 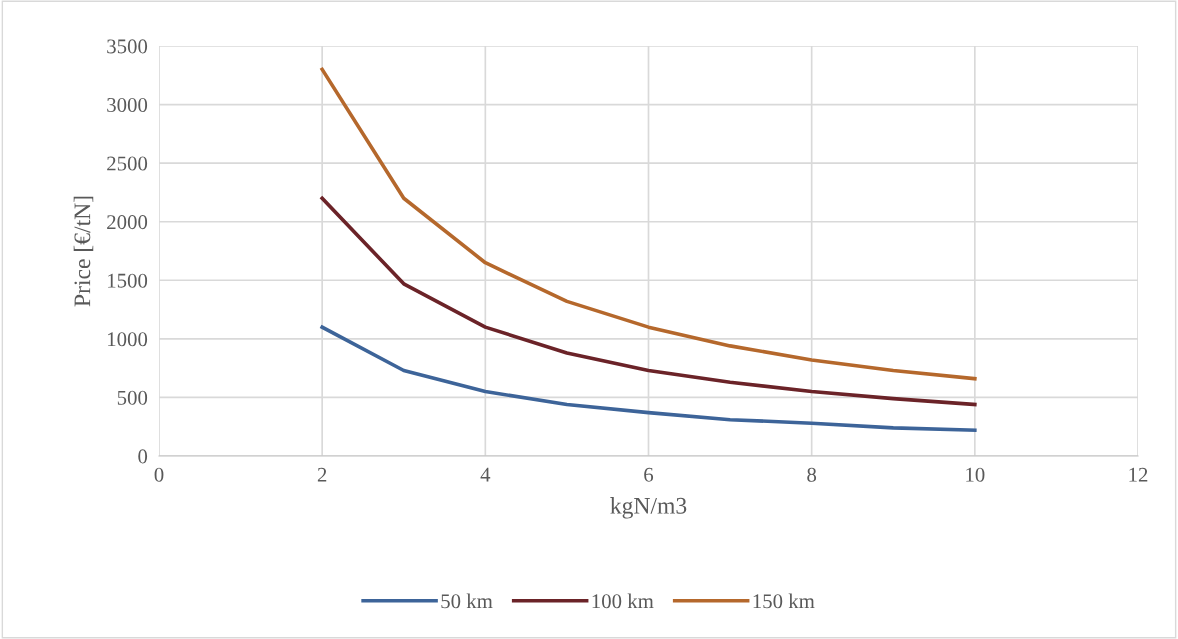 I want to click on line-series, so click(x=648, y=379).